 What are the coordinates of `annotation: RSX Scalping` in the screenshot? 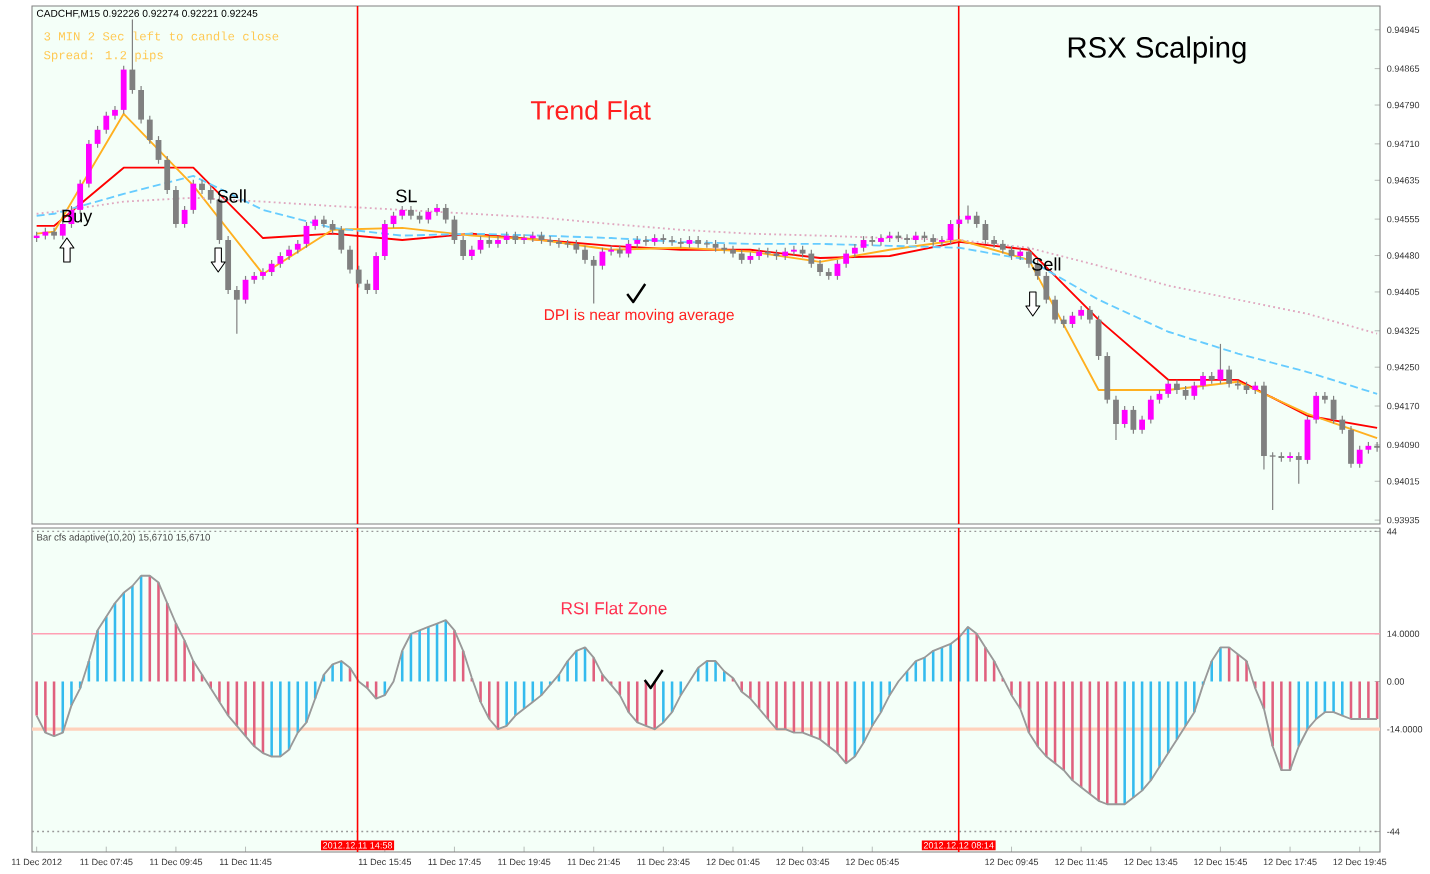 It's located at (1157, 50).